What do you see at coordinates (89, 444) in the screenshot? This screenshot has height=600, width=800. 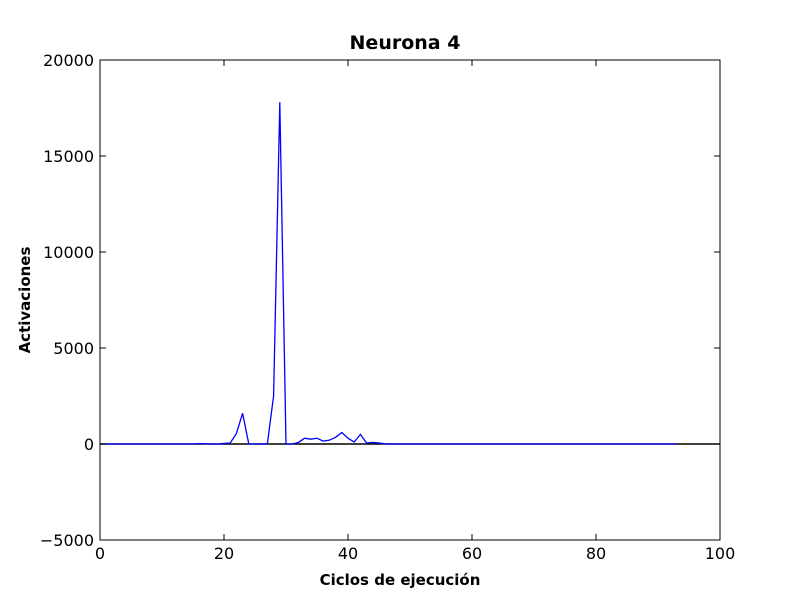 I see `y-tick-label: 0` at bounding box center [89, 444].